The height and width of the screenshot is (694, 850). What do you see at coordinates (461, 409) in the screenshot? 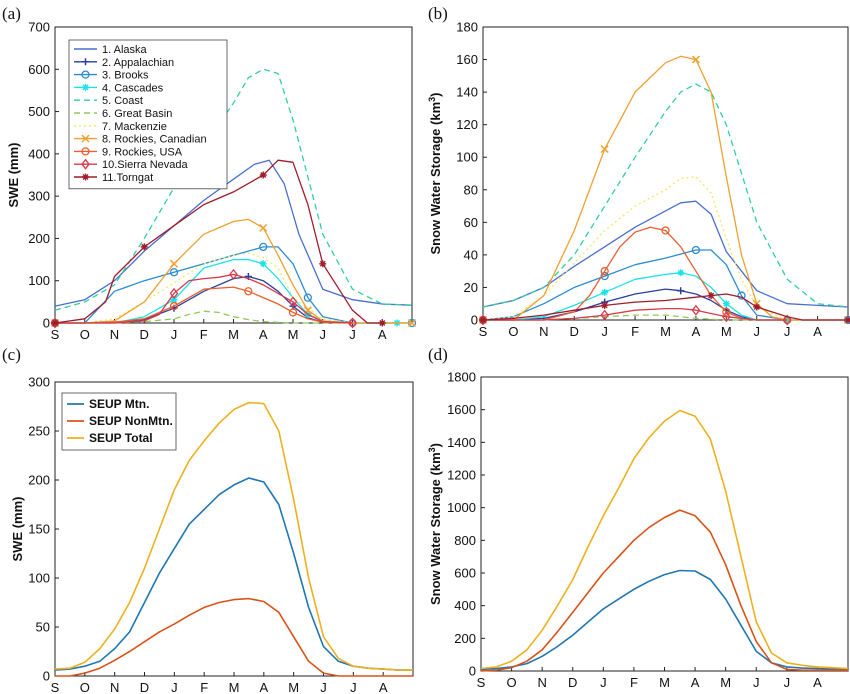
I see `y-tick-label: 1600` at bounding box center [461, 409].